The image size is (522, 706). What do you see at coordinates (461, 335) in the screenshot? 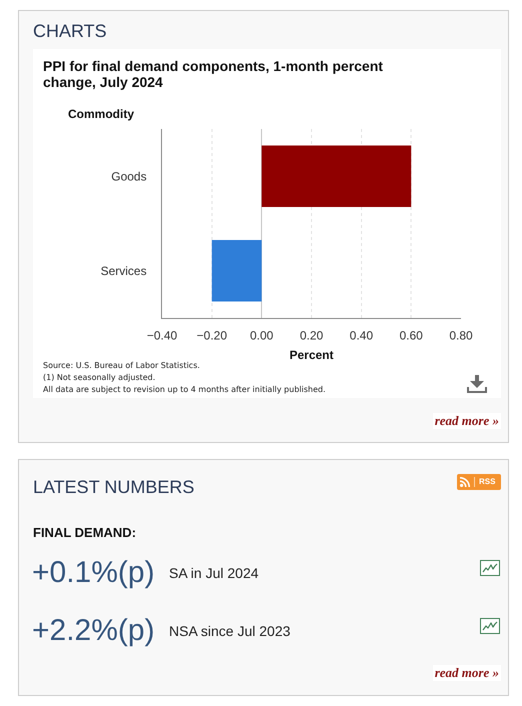
I see `x-tick-label: 0.80` at bounding box center [461, 335].